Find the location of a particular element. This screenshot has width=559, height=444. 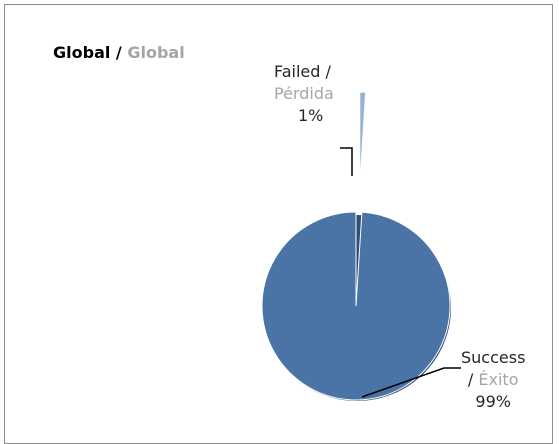

pie-slice-success is located at coordinates (356, 306).